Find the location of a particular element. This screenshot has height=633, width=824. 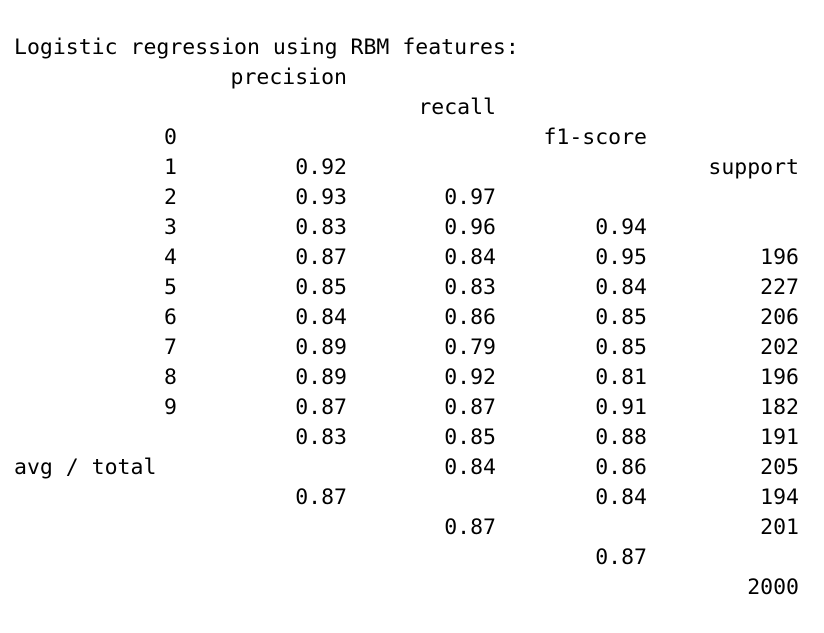

row-recall: 0.97 is located at coordinates (470, 197).